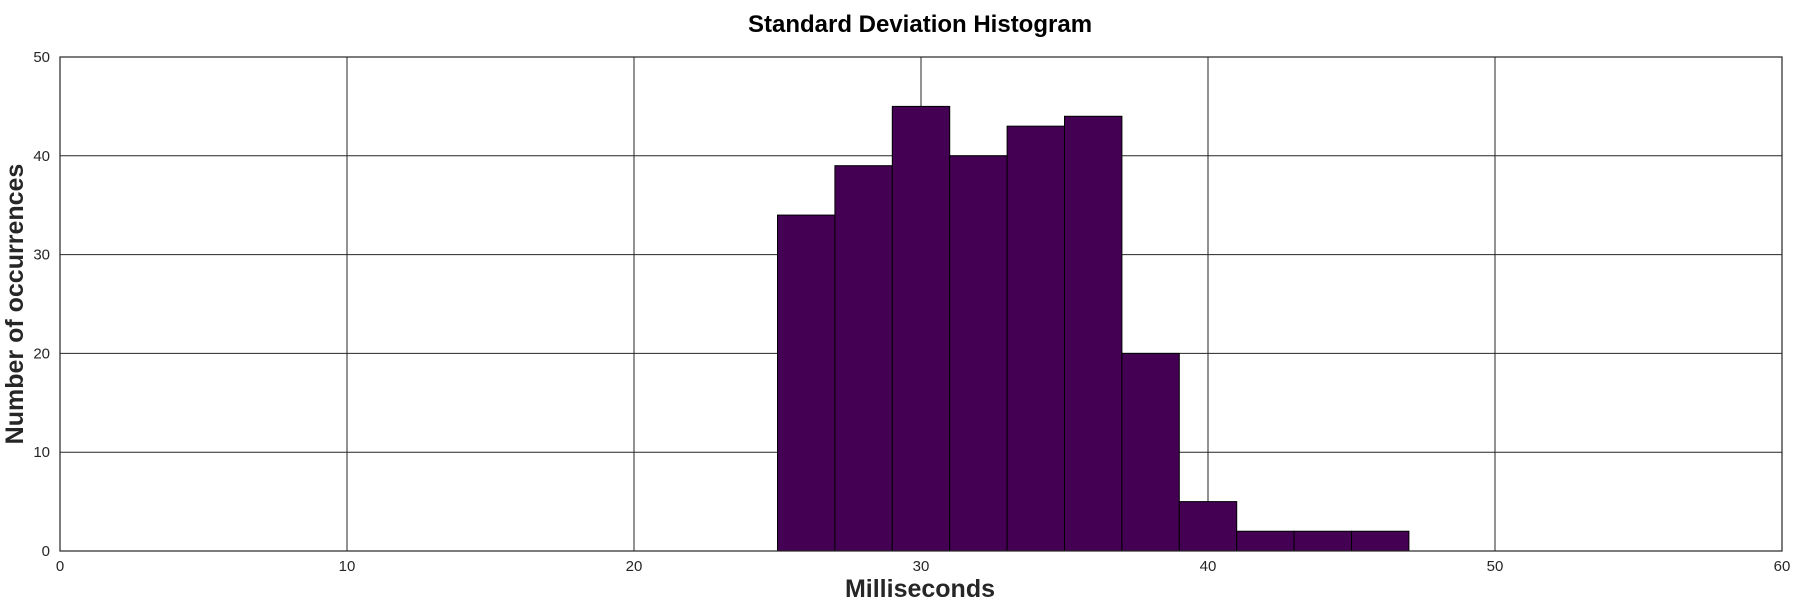  I want to click on y-tick-label: 0, so click(46, 551).